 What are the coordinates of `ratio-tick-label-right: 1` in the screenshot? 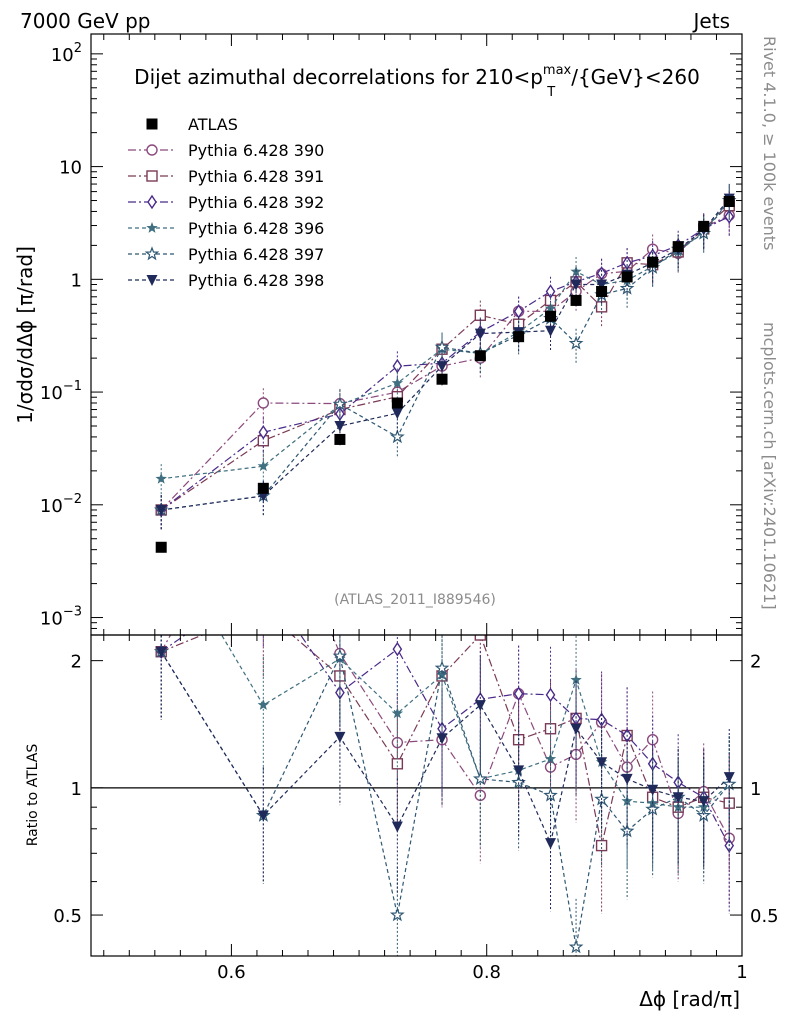 It's located at (755, 789).